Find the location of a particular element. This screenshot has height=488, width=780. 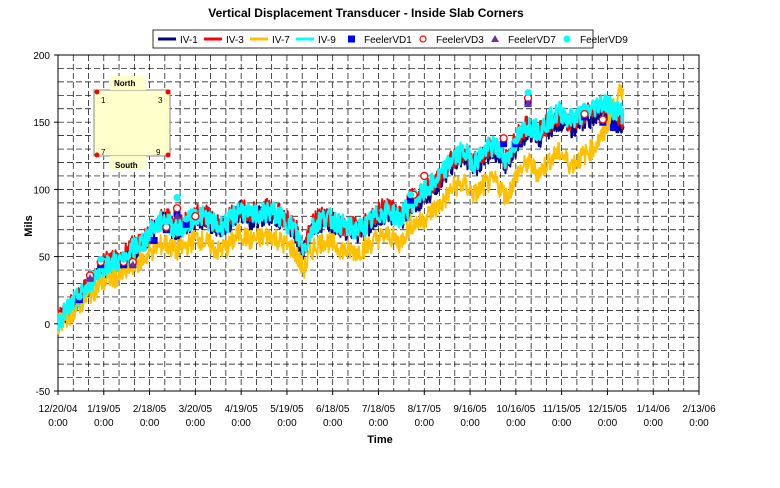

corner-label-7: 7 is located at coordinates (103, 152).